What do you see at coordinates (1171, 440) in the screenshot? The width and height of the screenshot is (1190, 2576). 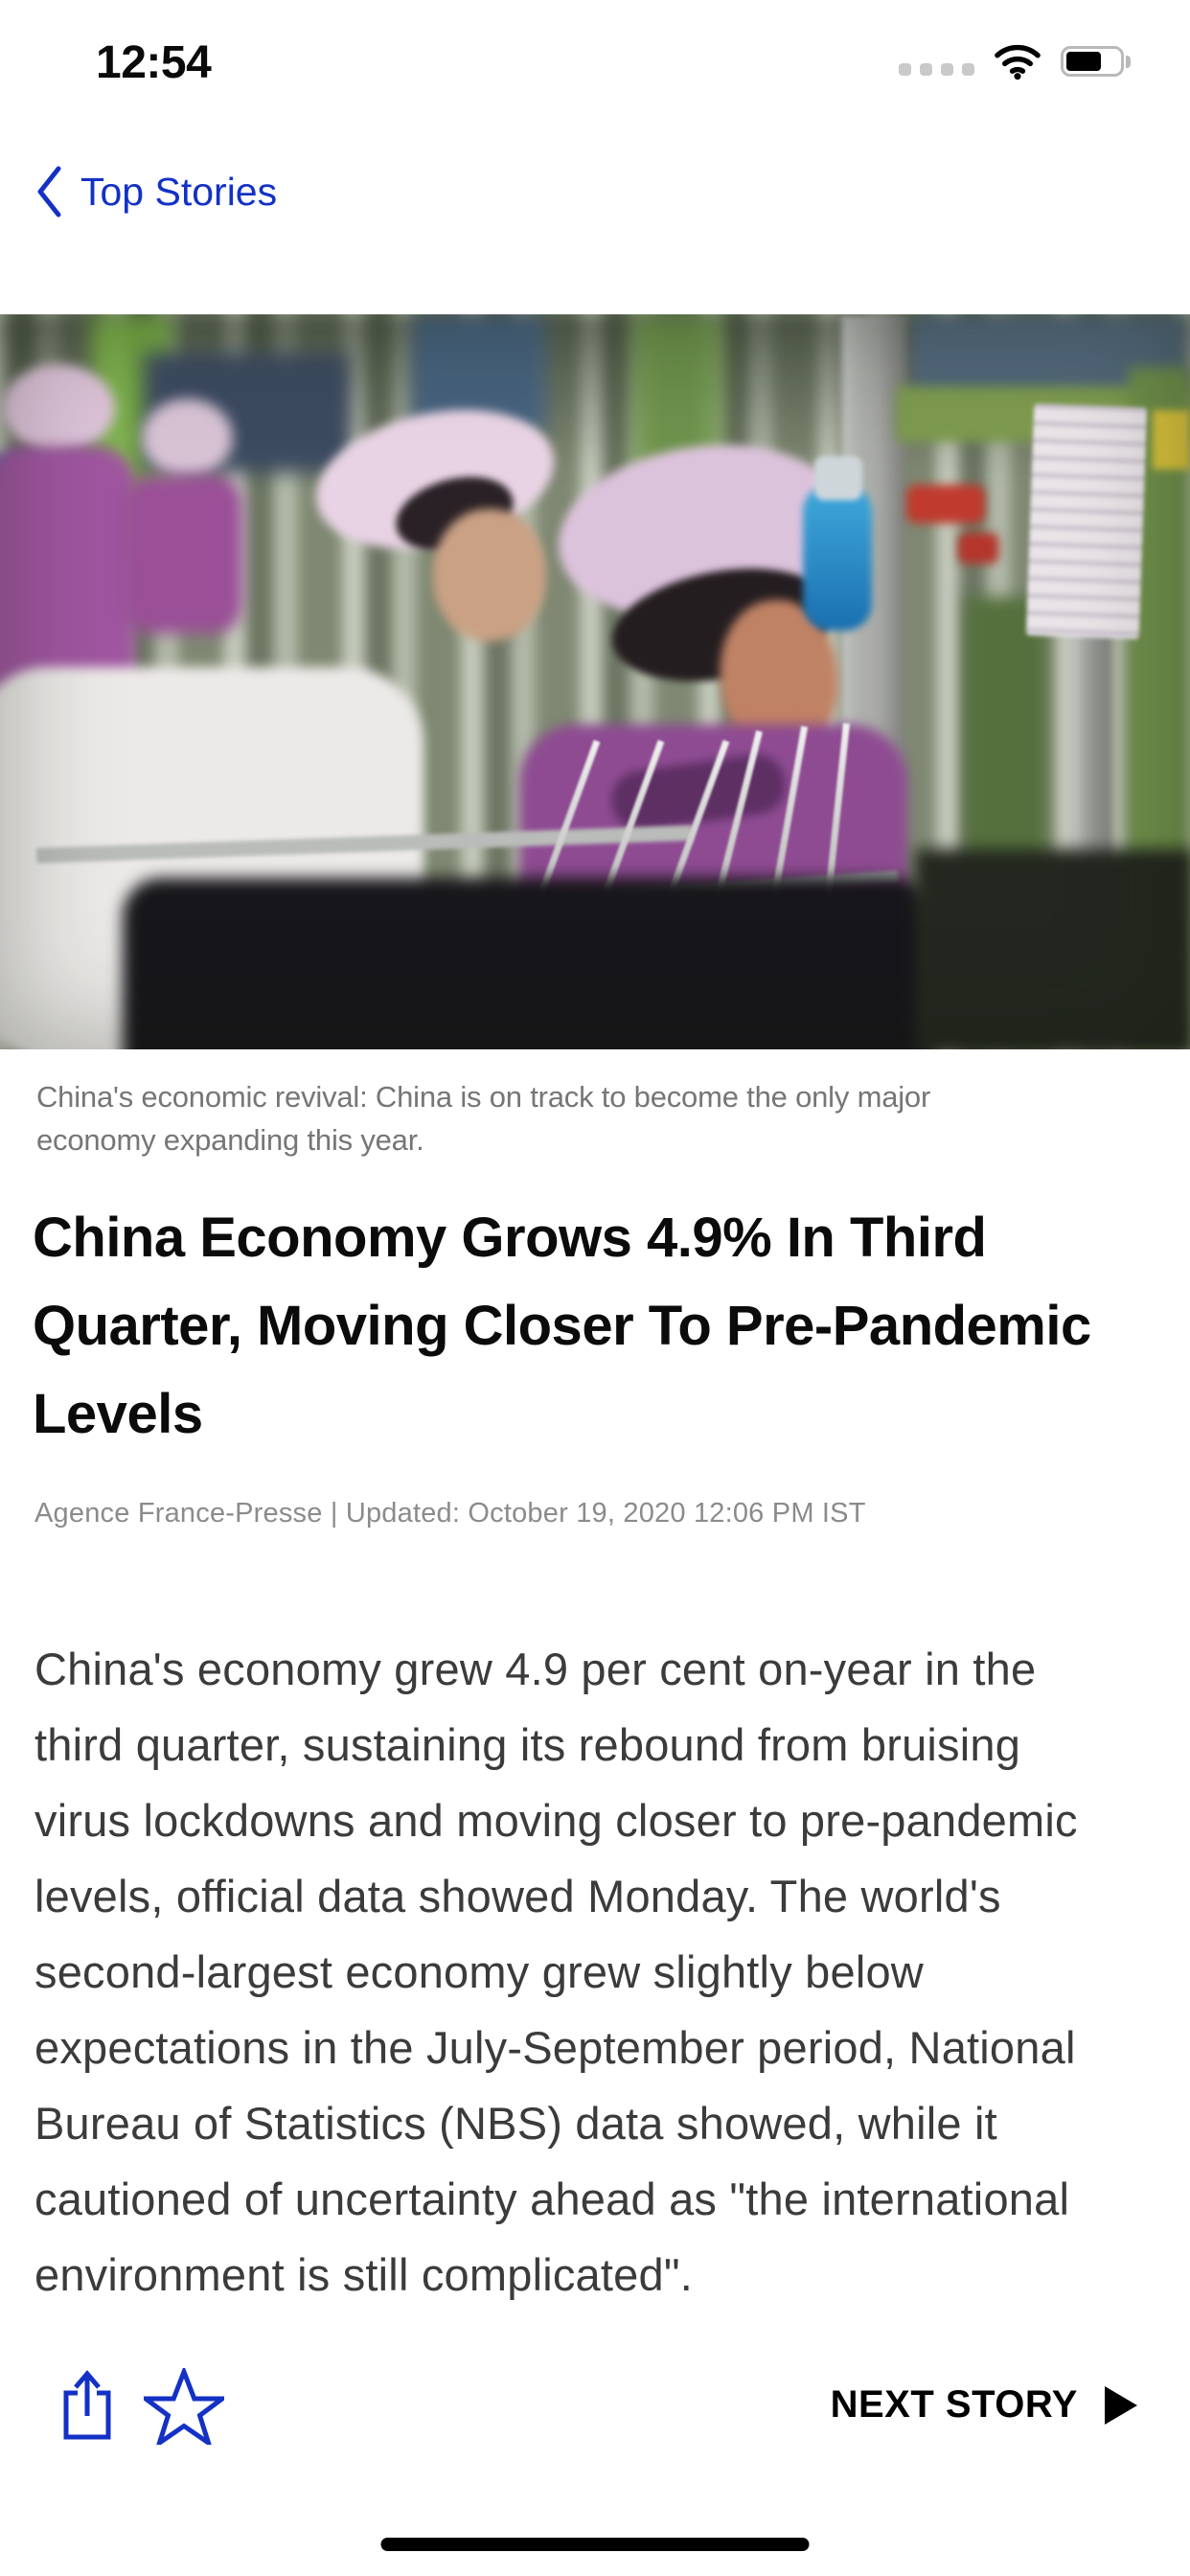 I see `photo-sticker` at bounding box center [1171, 440].